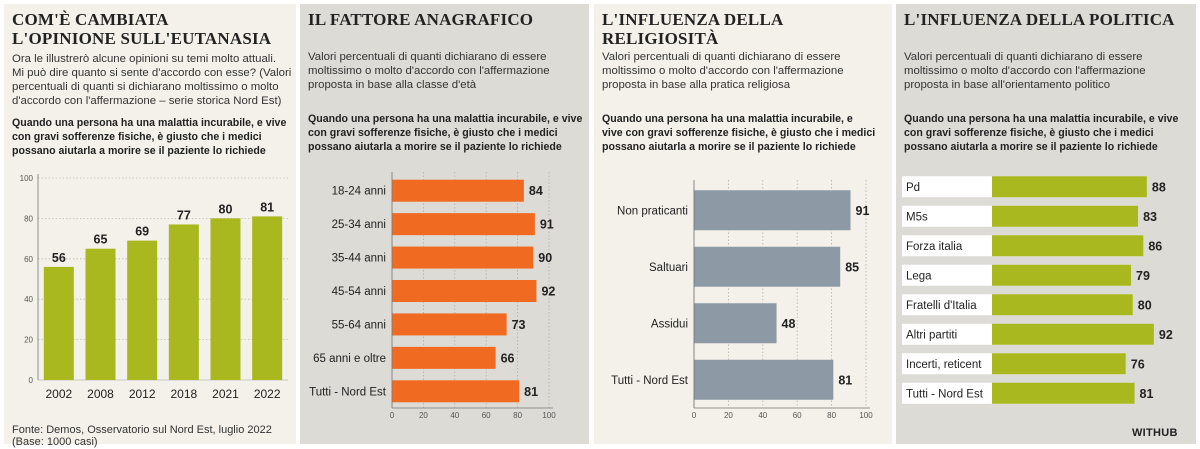  I want to click on y-tick-label: 0, so click(31, 380).